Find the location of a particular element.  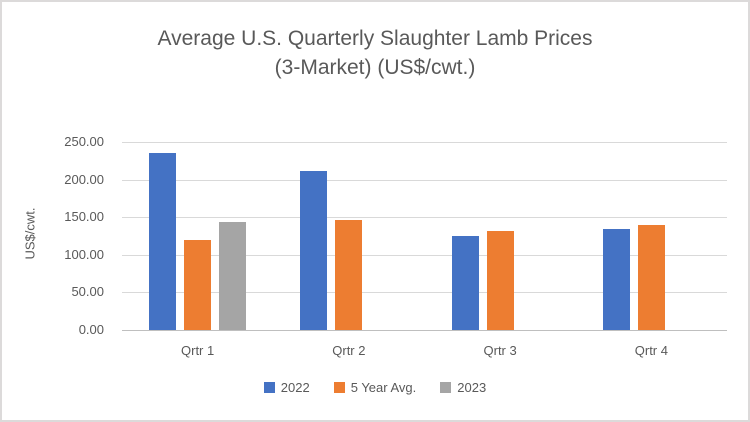

legend-item: 5 Year Avg. is located at coordinates (375, 387).